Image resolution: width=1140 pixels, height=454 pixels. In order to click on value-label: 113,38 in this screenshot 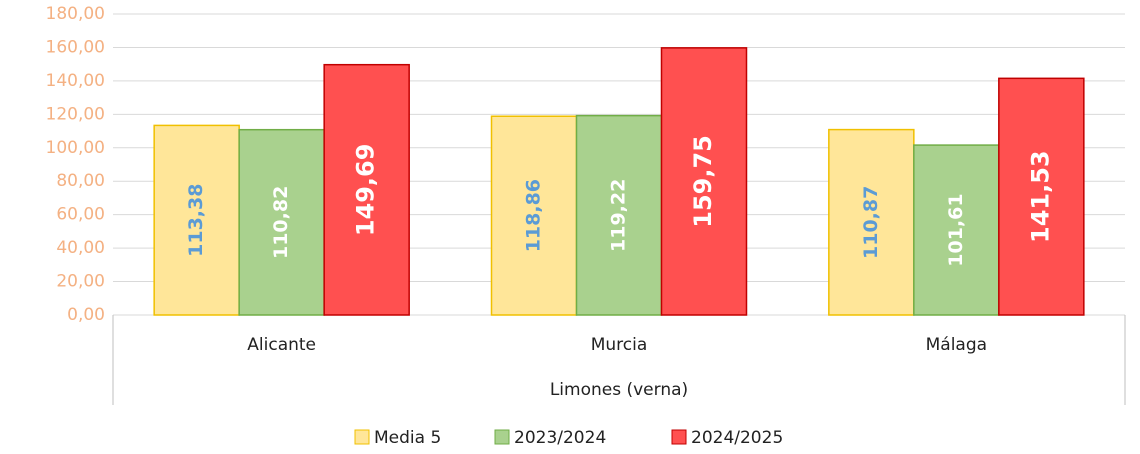, I will do `click(196, 220)`.